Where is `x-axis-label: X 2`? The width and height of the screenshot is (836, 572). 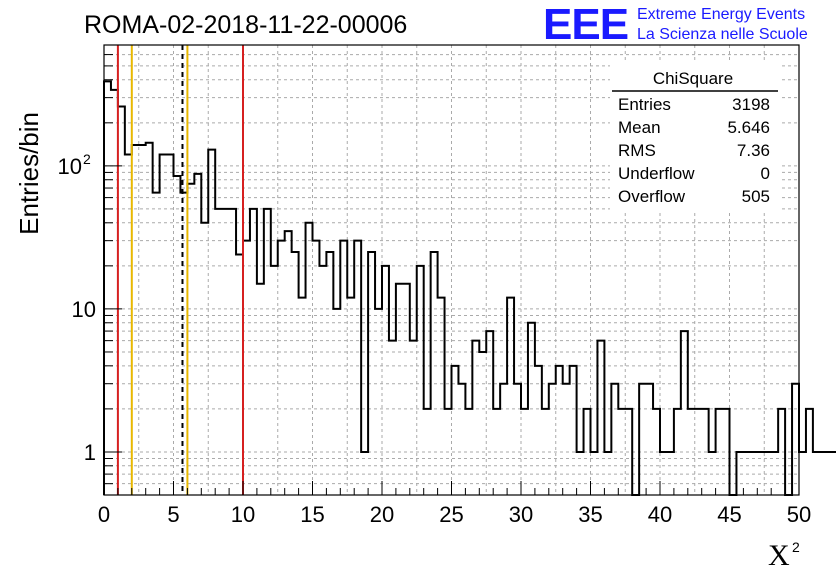 x-axis-label: X 2 is located at coordinates (784, 555).